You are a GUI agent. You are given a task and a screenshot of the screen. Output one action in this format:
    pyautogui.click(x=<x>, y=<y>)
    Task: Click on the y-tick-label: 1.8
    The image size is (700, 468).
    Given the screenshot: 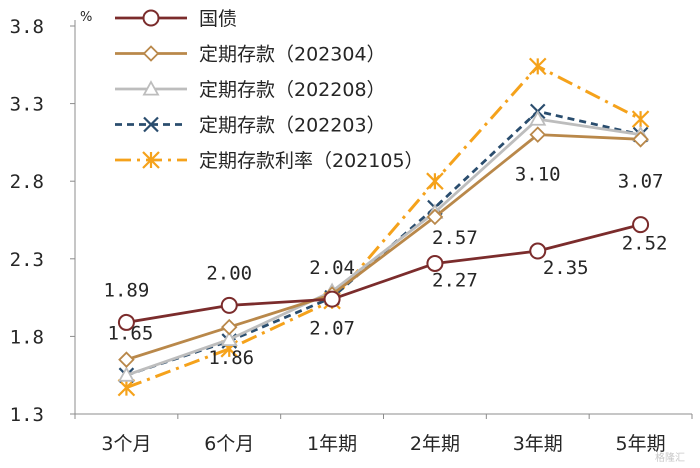 What is the action you would take?
    pyautogui.click(x=27, y=337)
    